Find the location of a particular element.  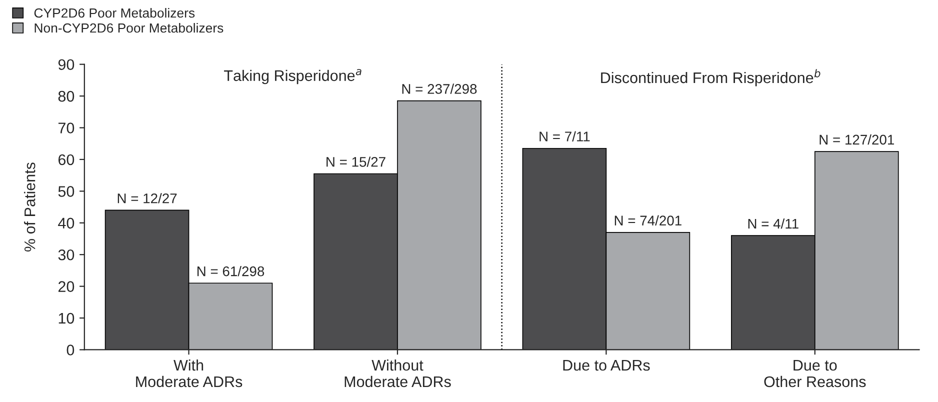

data-label: N = 12/27 is located at coordinates (147, 198).